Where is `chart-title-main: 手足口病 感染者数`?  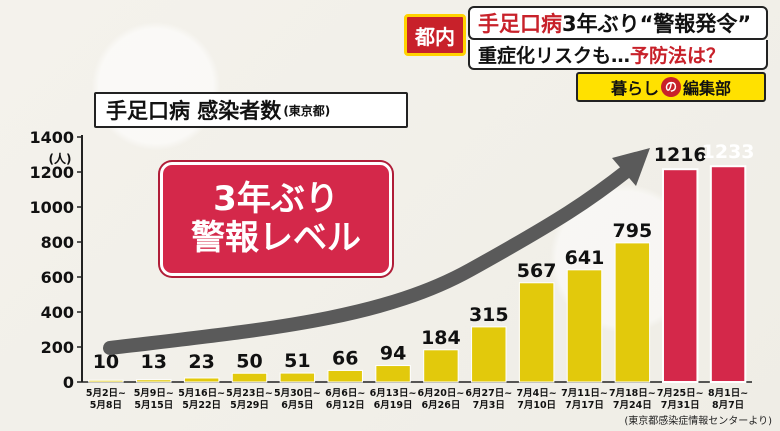 chart-title-main: 手足口病 感染者数 is located at coordinates (194, 111).